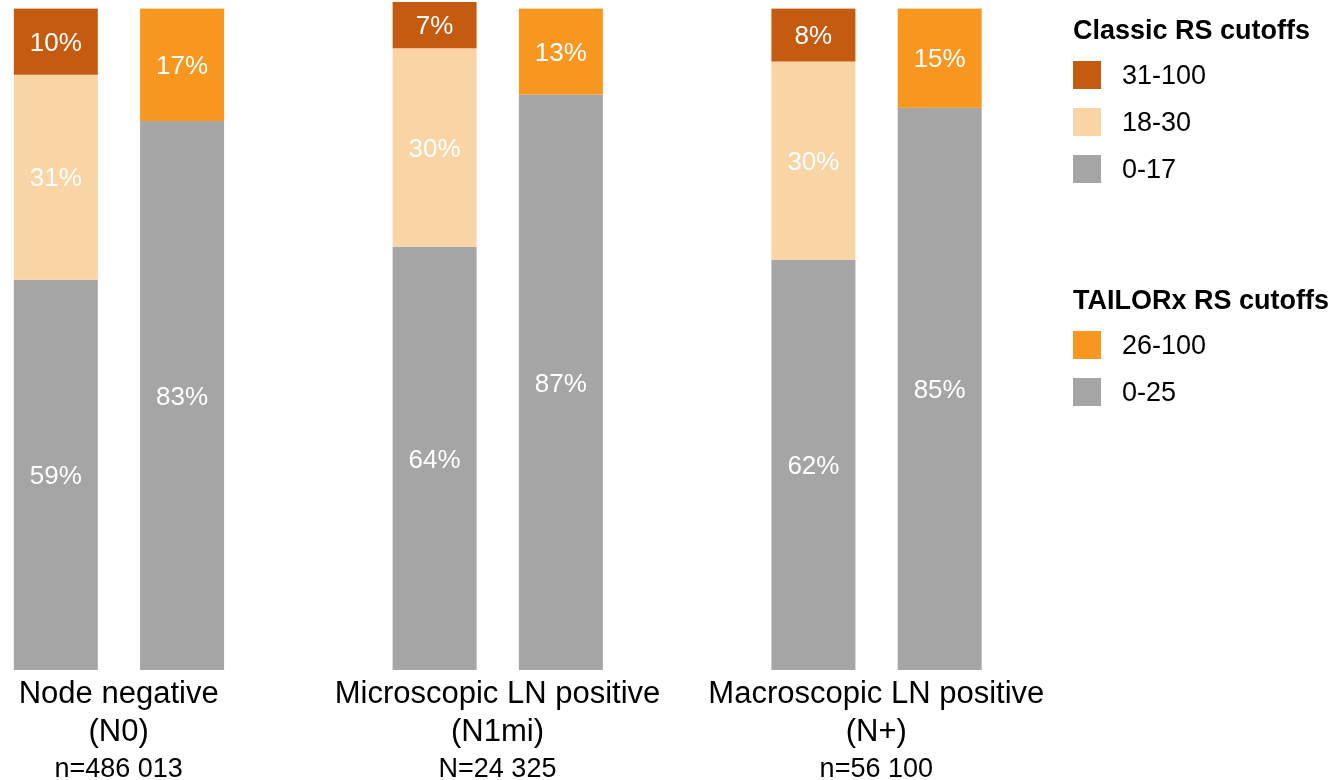 Image resolution: width=1337 pixels, height=780 pixels. I want to click on data-label: 59%, so click(55, 475).